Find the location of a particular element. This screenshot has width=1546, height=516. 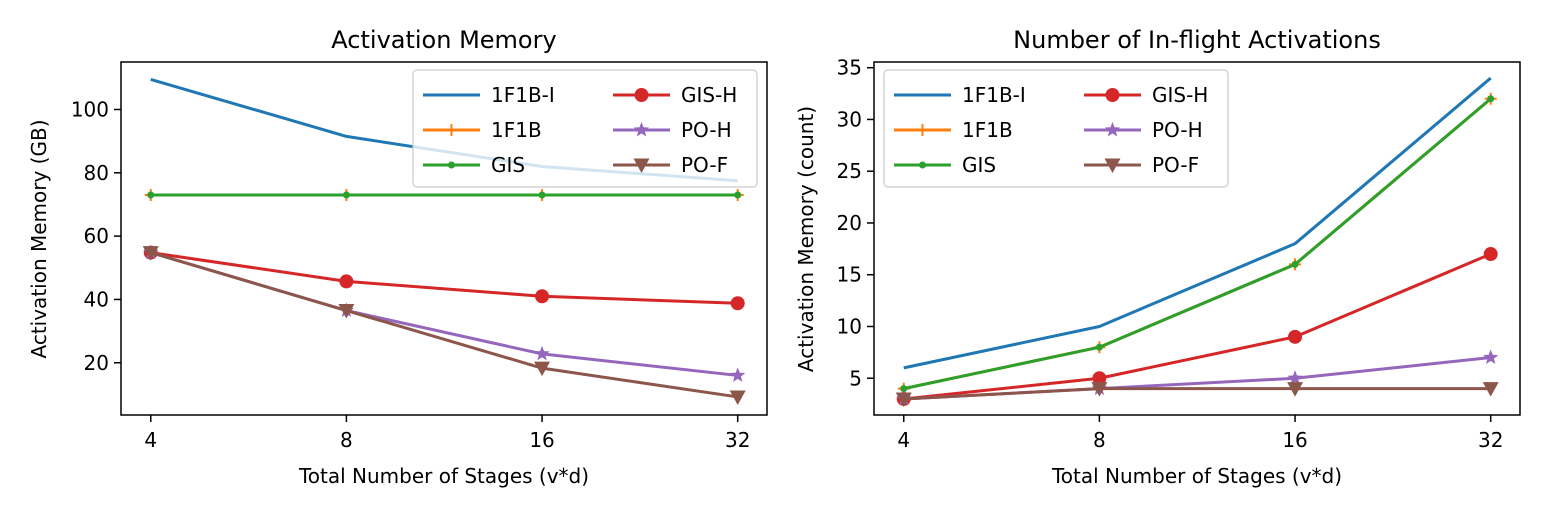

y-tick-label: 15 is located at coordinates (849, 275).